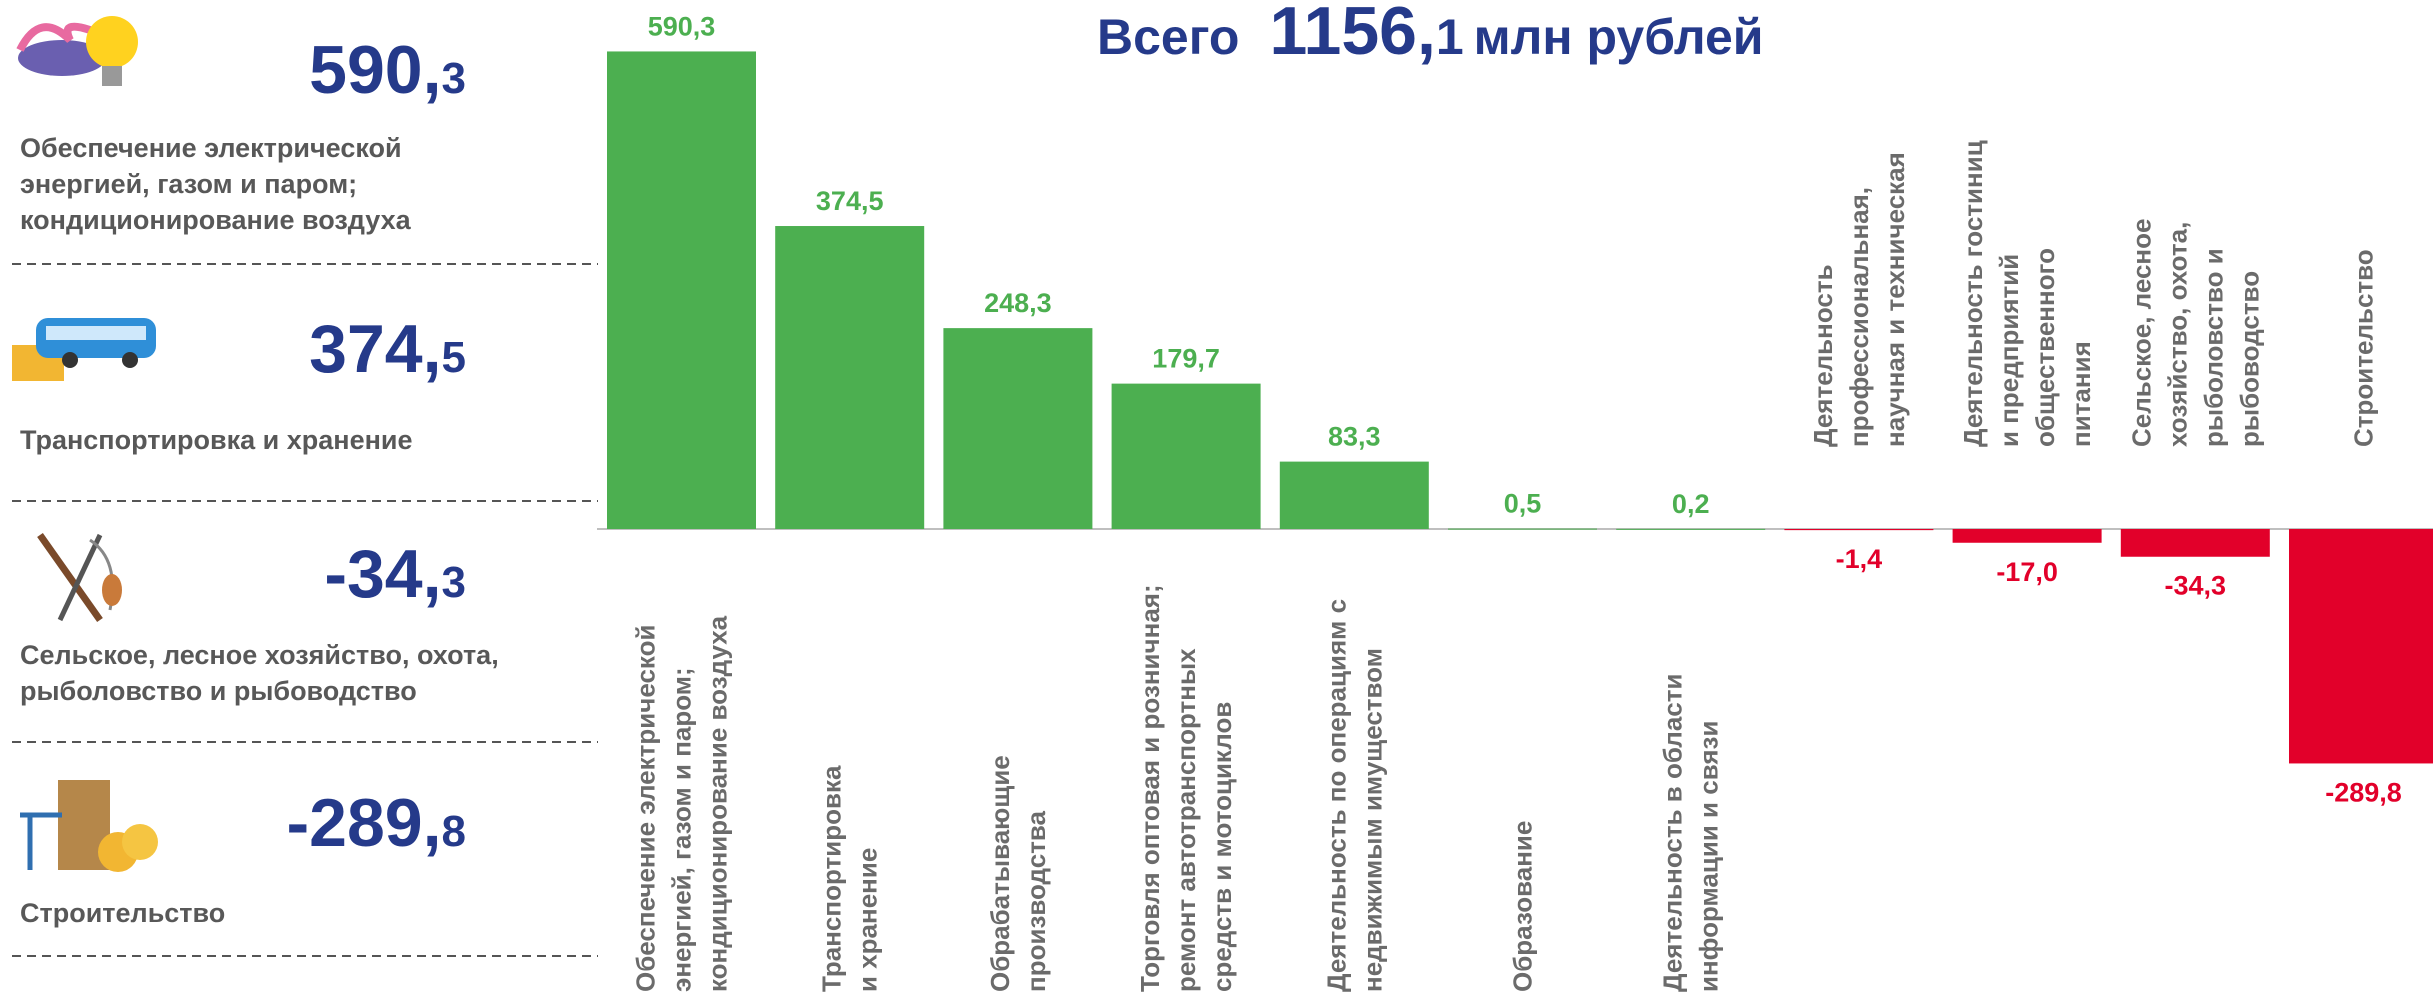  Describe the element at coordinates (376, 823) in the screenshot. I see `highlight-value: -289,8` at that location.